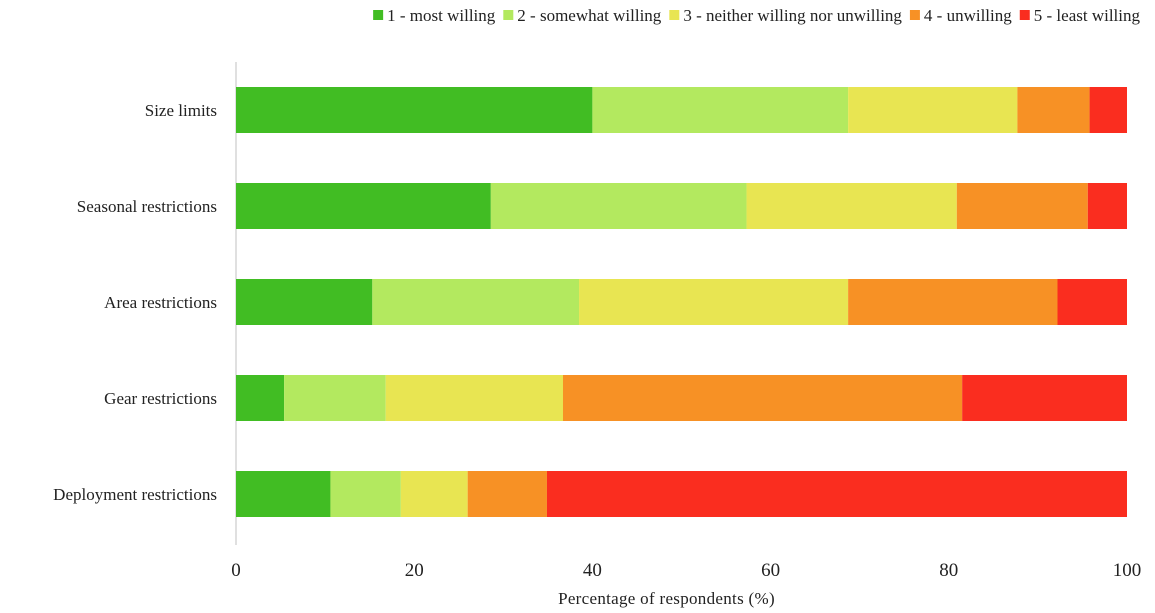 Image resolution: width=1155 pixels, height=613 pixels. What do you see at coordinates (666, 598) in the screenshot?
I see `x-axis-title: Percentage of respondents (%)` at bounding box center [666, 598].